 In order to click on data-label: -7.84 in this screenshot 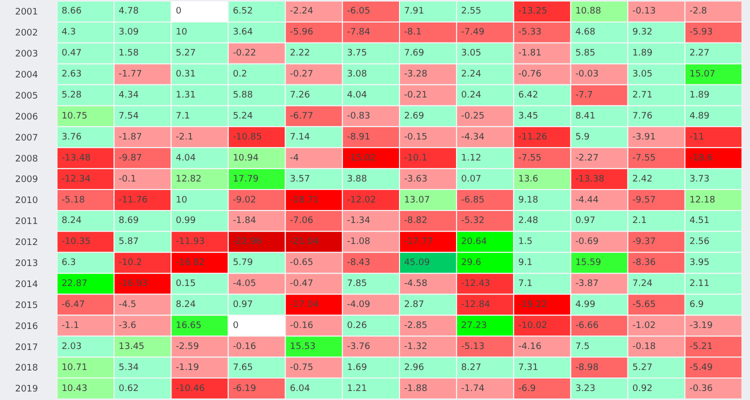, I will do `click(358, 33)`.